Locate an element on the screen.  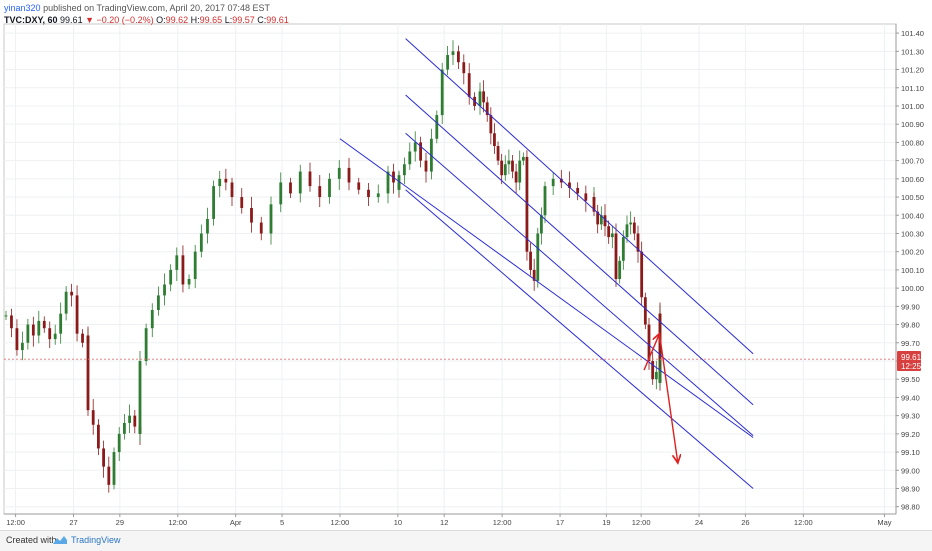
price-tick-label: 99.50 is located at coordinates (910, 379).